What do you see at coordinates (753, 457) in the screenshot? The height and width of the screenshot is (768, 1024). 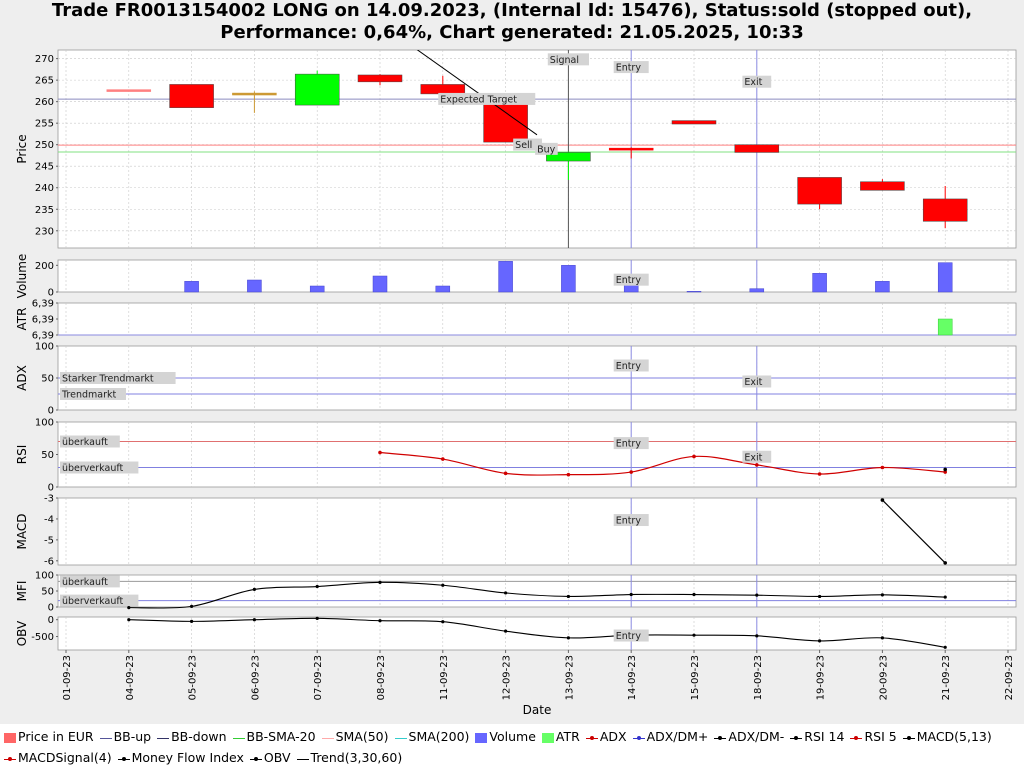 I see `rsi-annotation: Exit` at bounding box center [753, 457].